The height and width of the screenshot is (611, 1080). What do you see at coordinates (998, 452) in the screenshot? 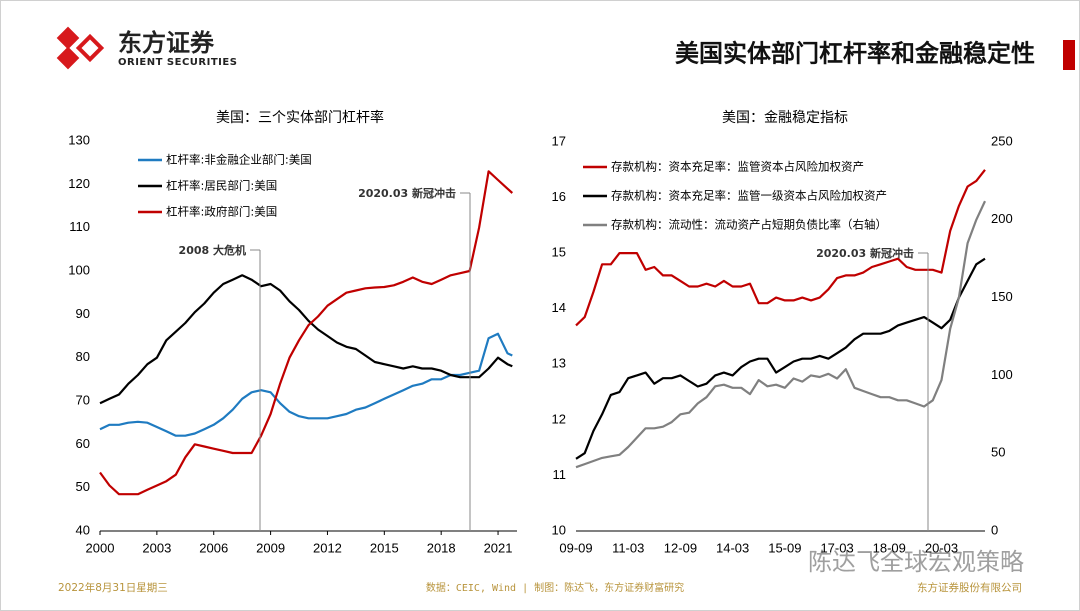
I see `y2-tick-label: 50` at bounding box center [998, 452].